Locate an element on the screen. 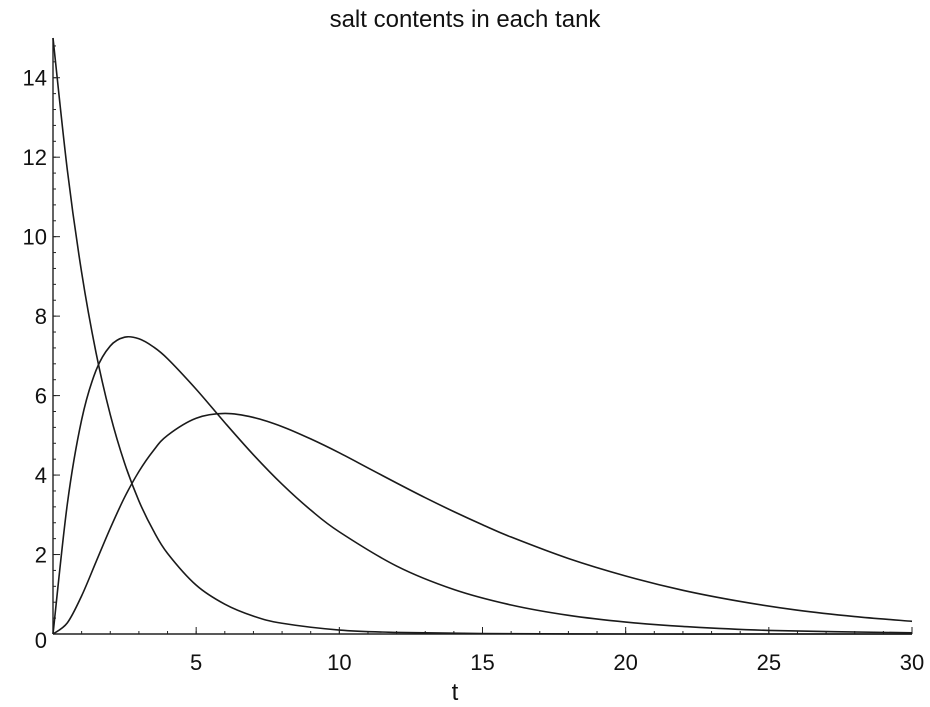  y-tick-label: 6 is located at coordinates (41, 396).